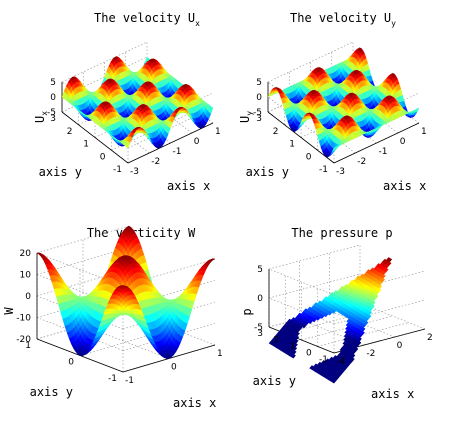  What do you see at coordinates (343, 19) in the screenshot?
I see `title-uy: The velocity Uy` at bounding box center [343, 19].